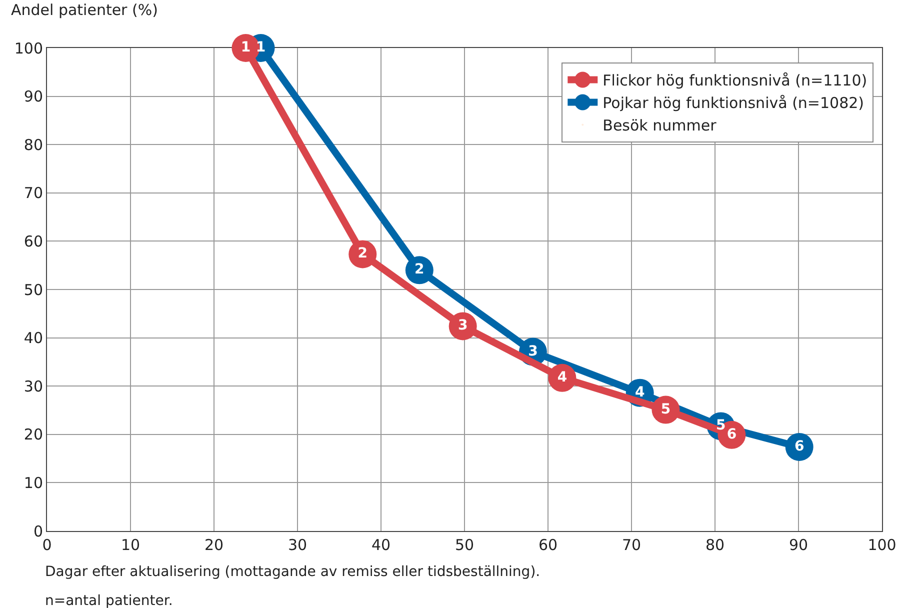  Describe the element at coordinates (33, 145) in the screenshot. I see `y-tick-label: 80` at that location.